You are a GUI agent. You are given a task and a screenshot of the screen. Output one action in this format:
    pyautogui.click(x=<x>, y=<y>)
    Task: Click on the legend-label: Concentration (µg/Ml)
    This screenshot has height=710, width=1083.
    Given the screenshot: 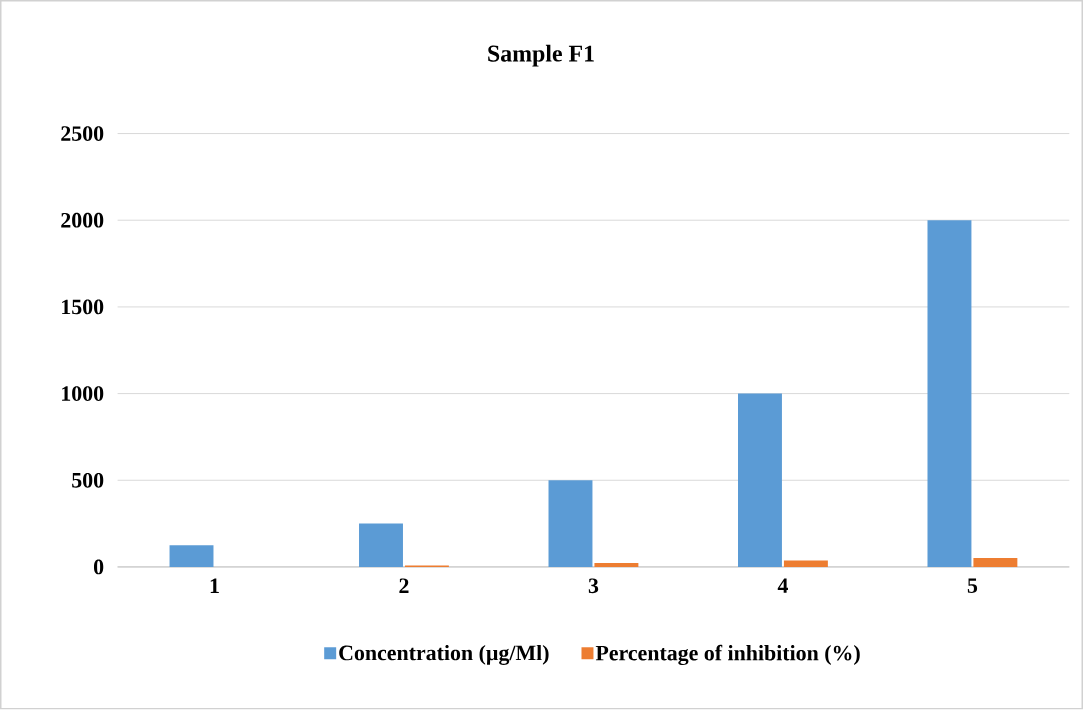 What is the action you would take?
    pyautogui.click(x=444, y=655)
    